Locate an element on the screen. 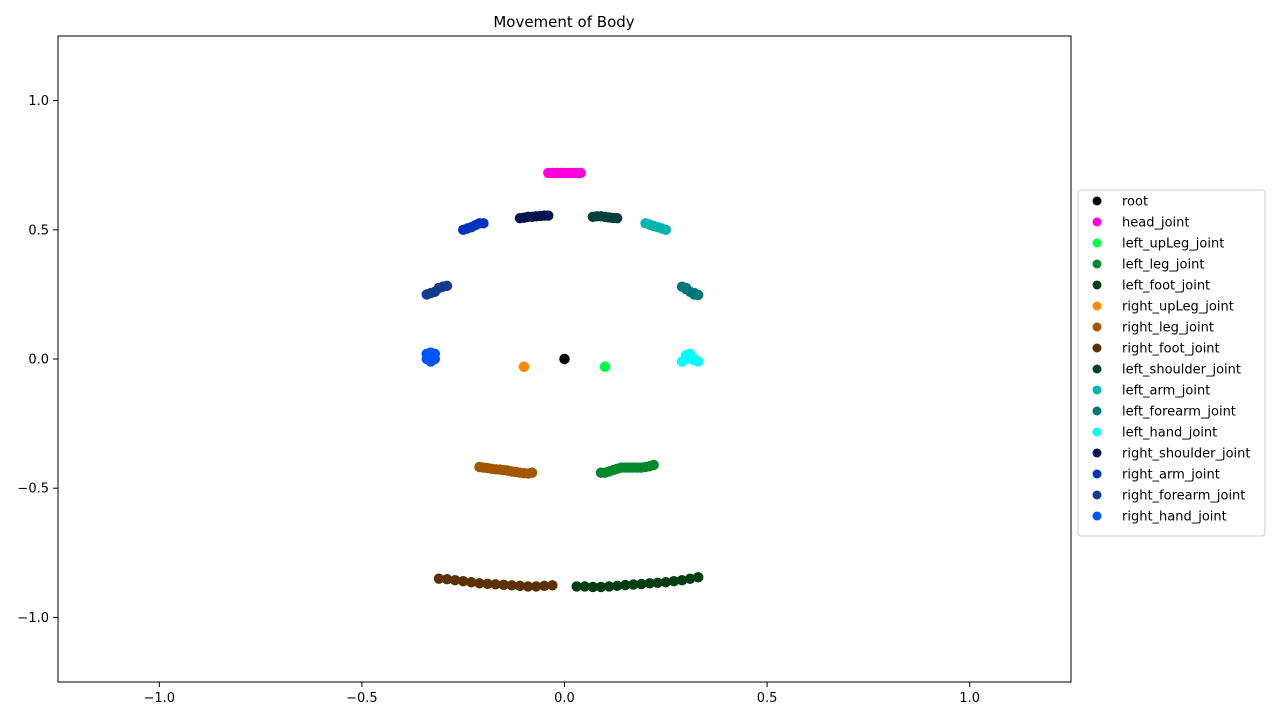 This screenshot has width=1280, height=721. point-left_arm_joint is located at coordinates (665, 229).